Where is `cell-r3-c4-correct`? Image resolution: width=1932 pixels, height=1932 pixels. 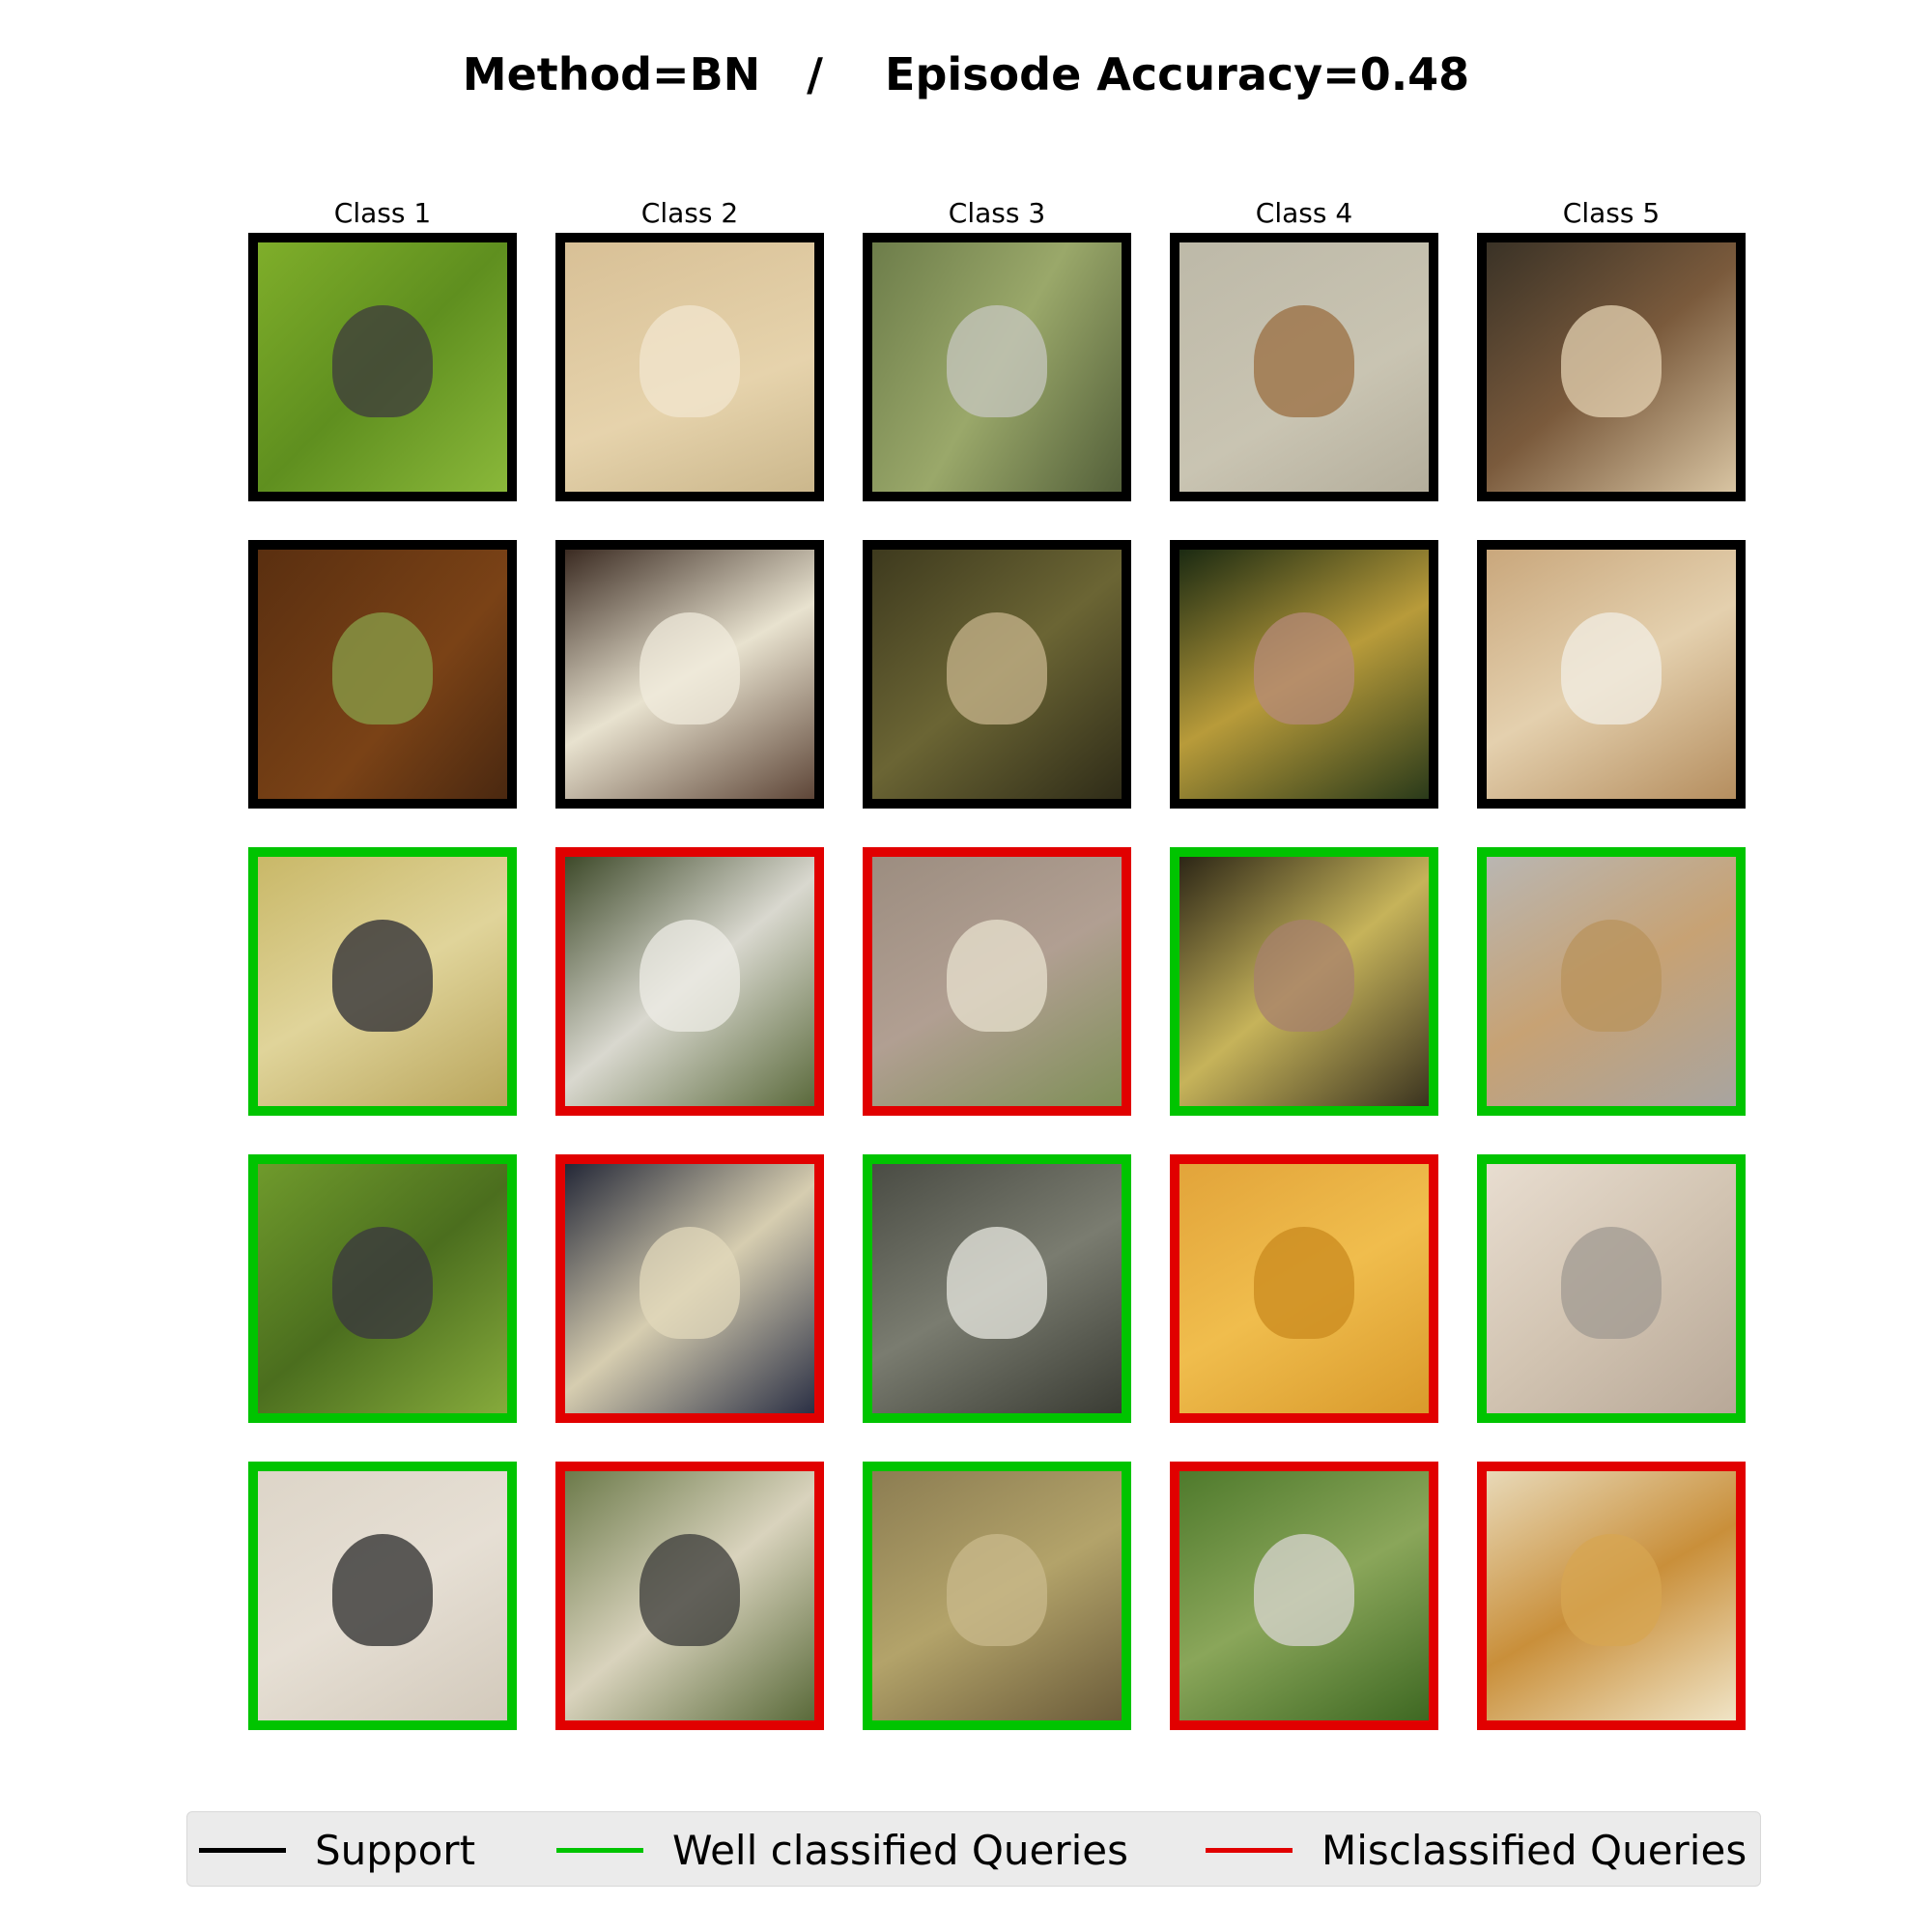
cell-r3-c4-correct is located at coordinates (1304, 981).